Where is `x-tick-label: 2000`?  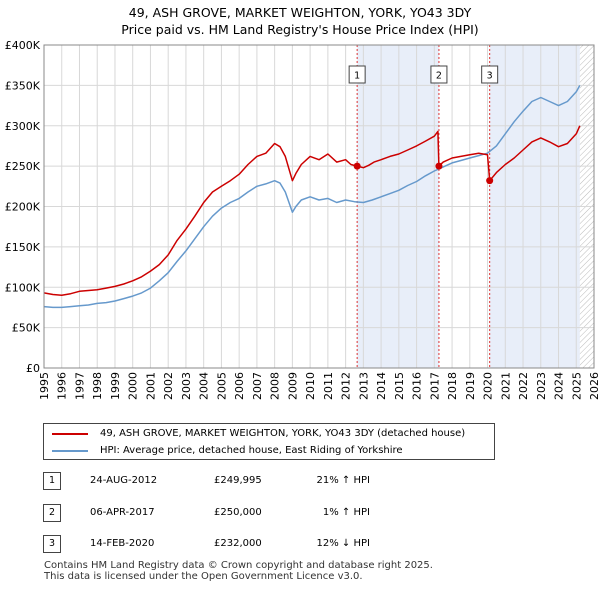
x-tick-label: 2000 is located at coordinates (133, 386).